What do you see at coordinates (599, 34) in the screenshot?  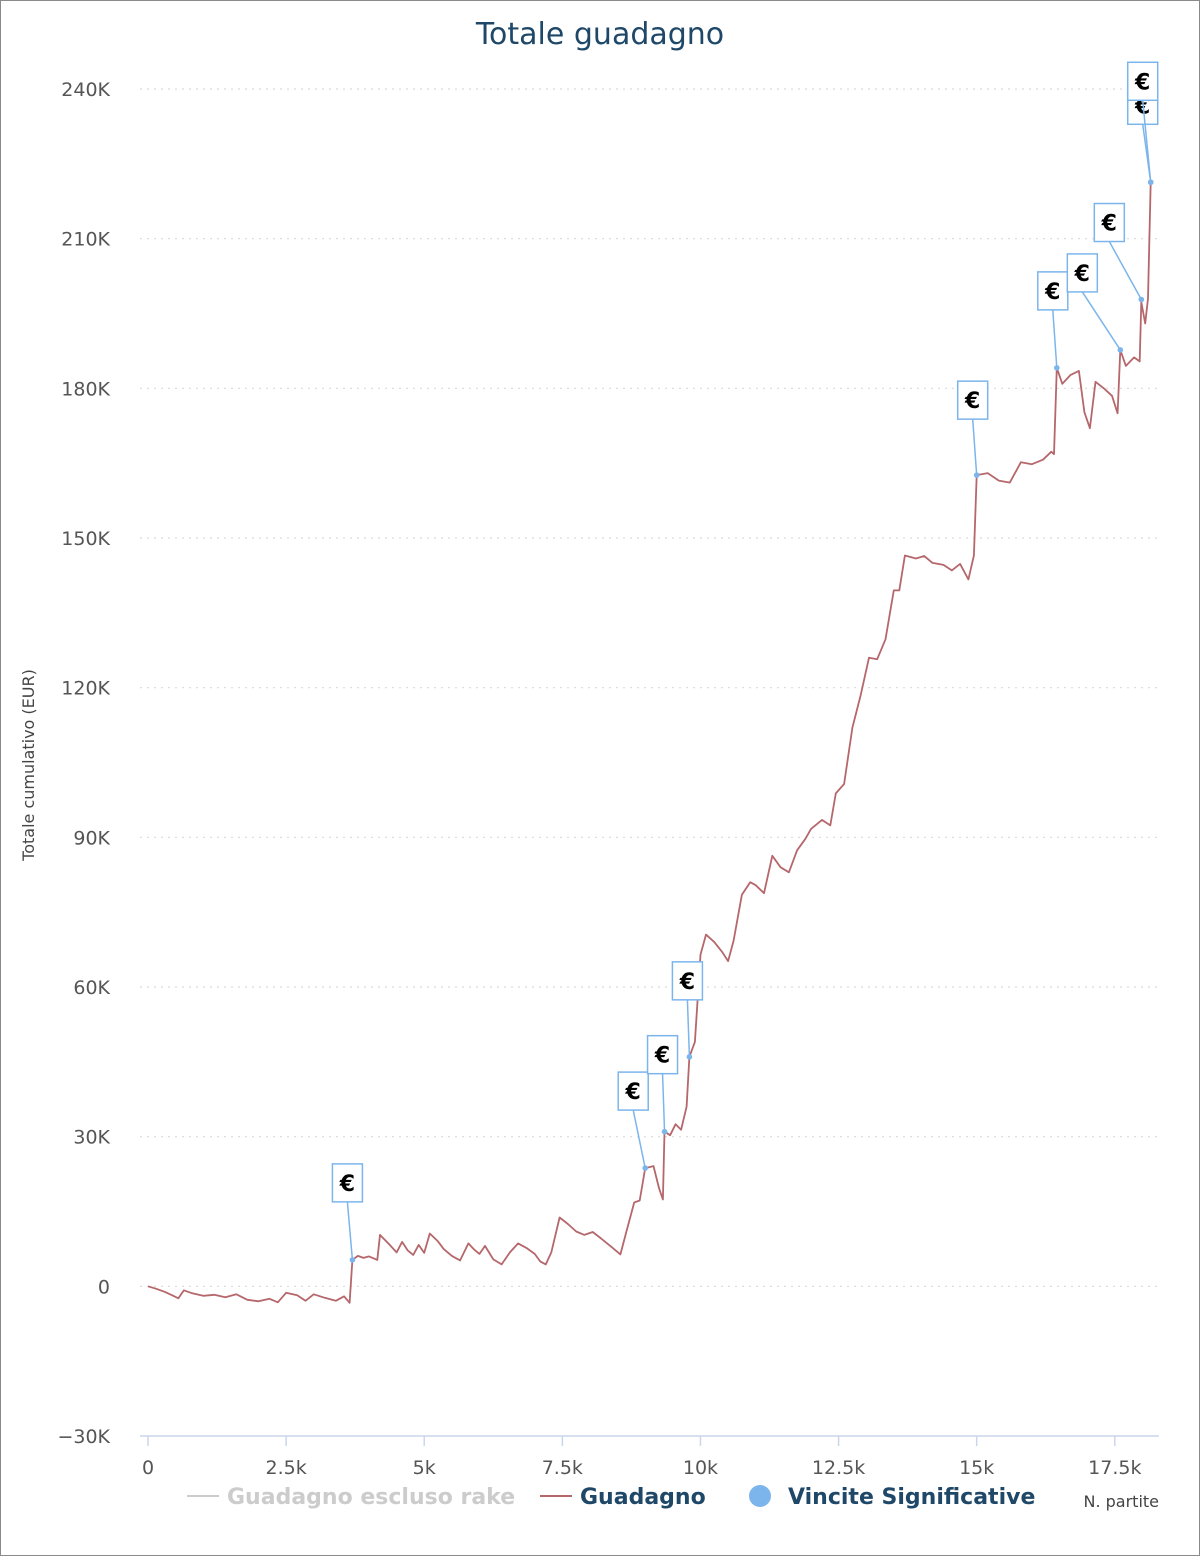 I see `chart-title: Totale guadagno` at bounding box center [599, 34].